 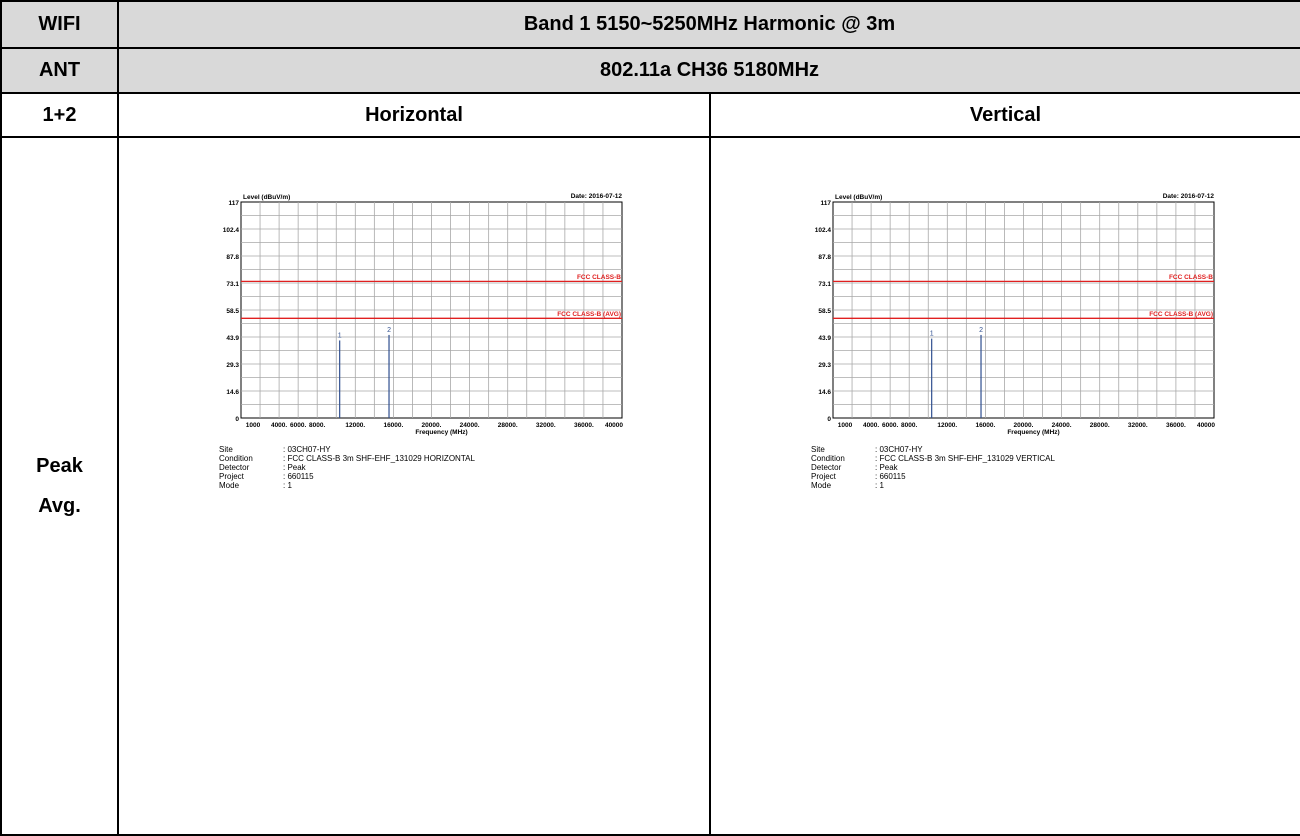 I want to click on meta-value: : FCC CLASS-B 3m SHF-EHF_131029 VERTICAL, so click(x=965, y=458).